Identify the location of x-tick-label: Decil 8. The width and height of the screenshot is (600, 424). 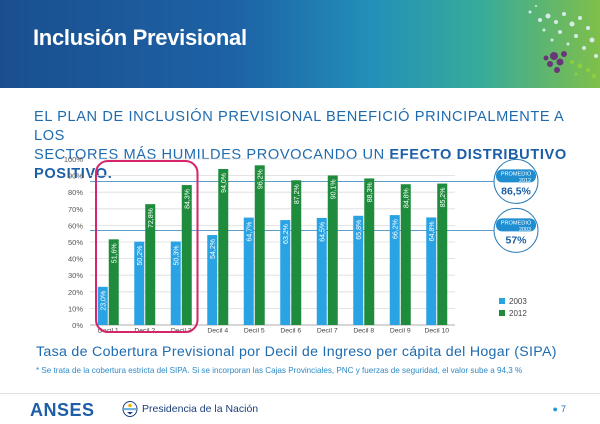
(363, 331).